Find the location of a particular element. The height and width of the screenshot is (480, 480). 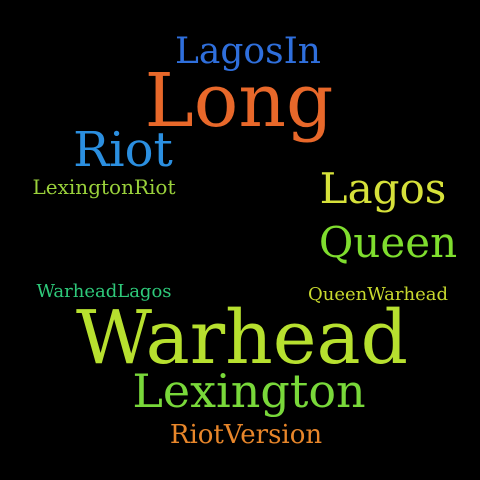

word-riot: Riot is located at coordinates (123, 150).